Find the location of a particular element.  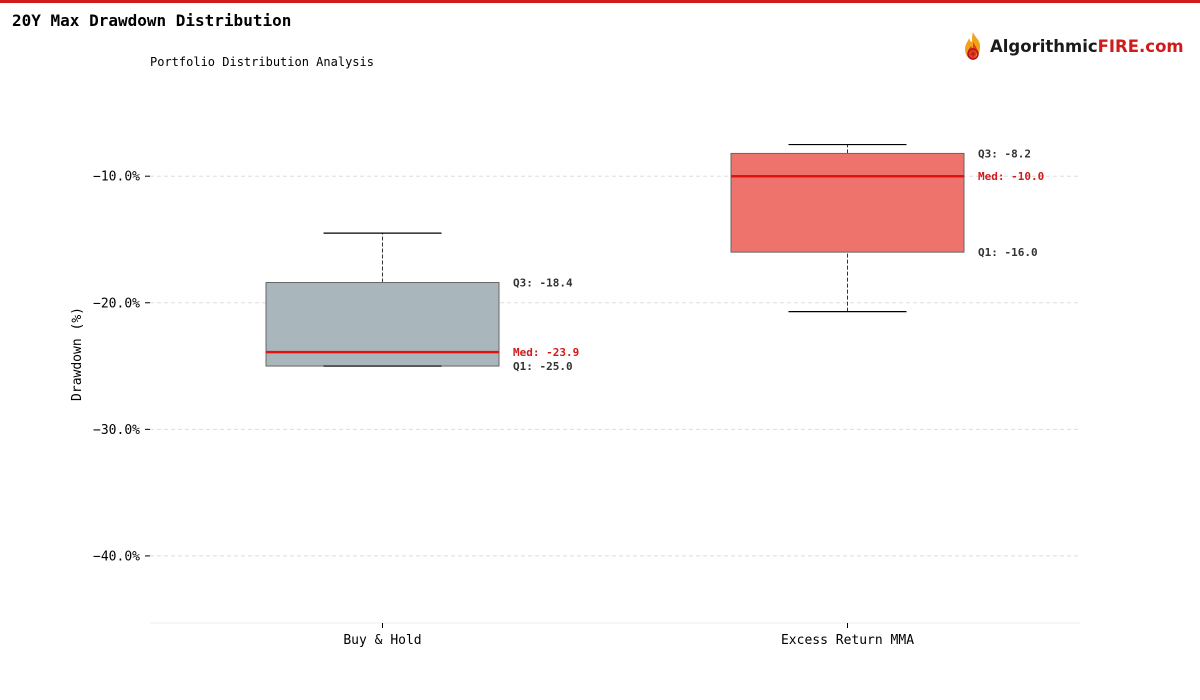

top-accent-bar is located at coordinates (600, 1).